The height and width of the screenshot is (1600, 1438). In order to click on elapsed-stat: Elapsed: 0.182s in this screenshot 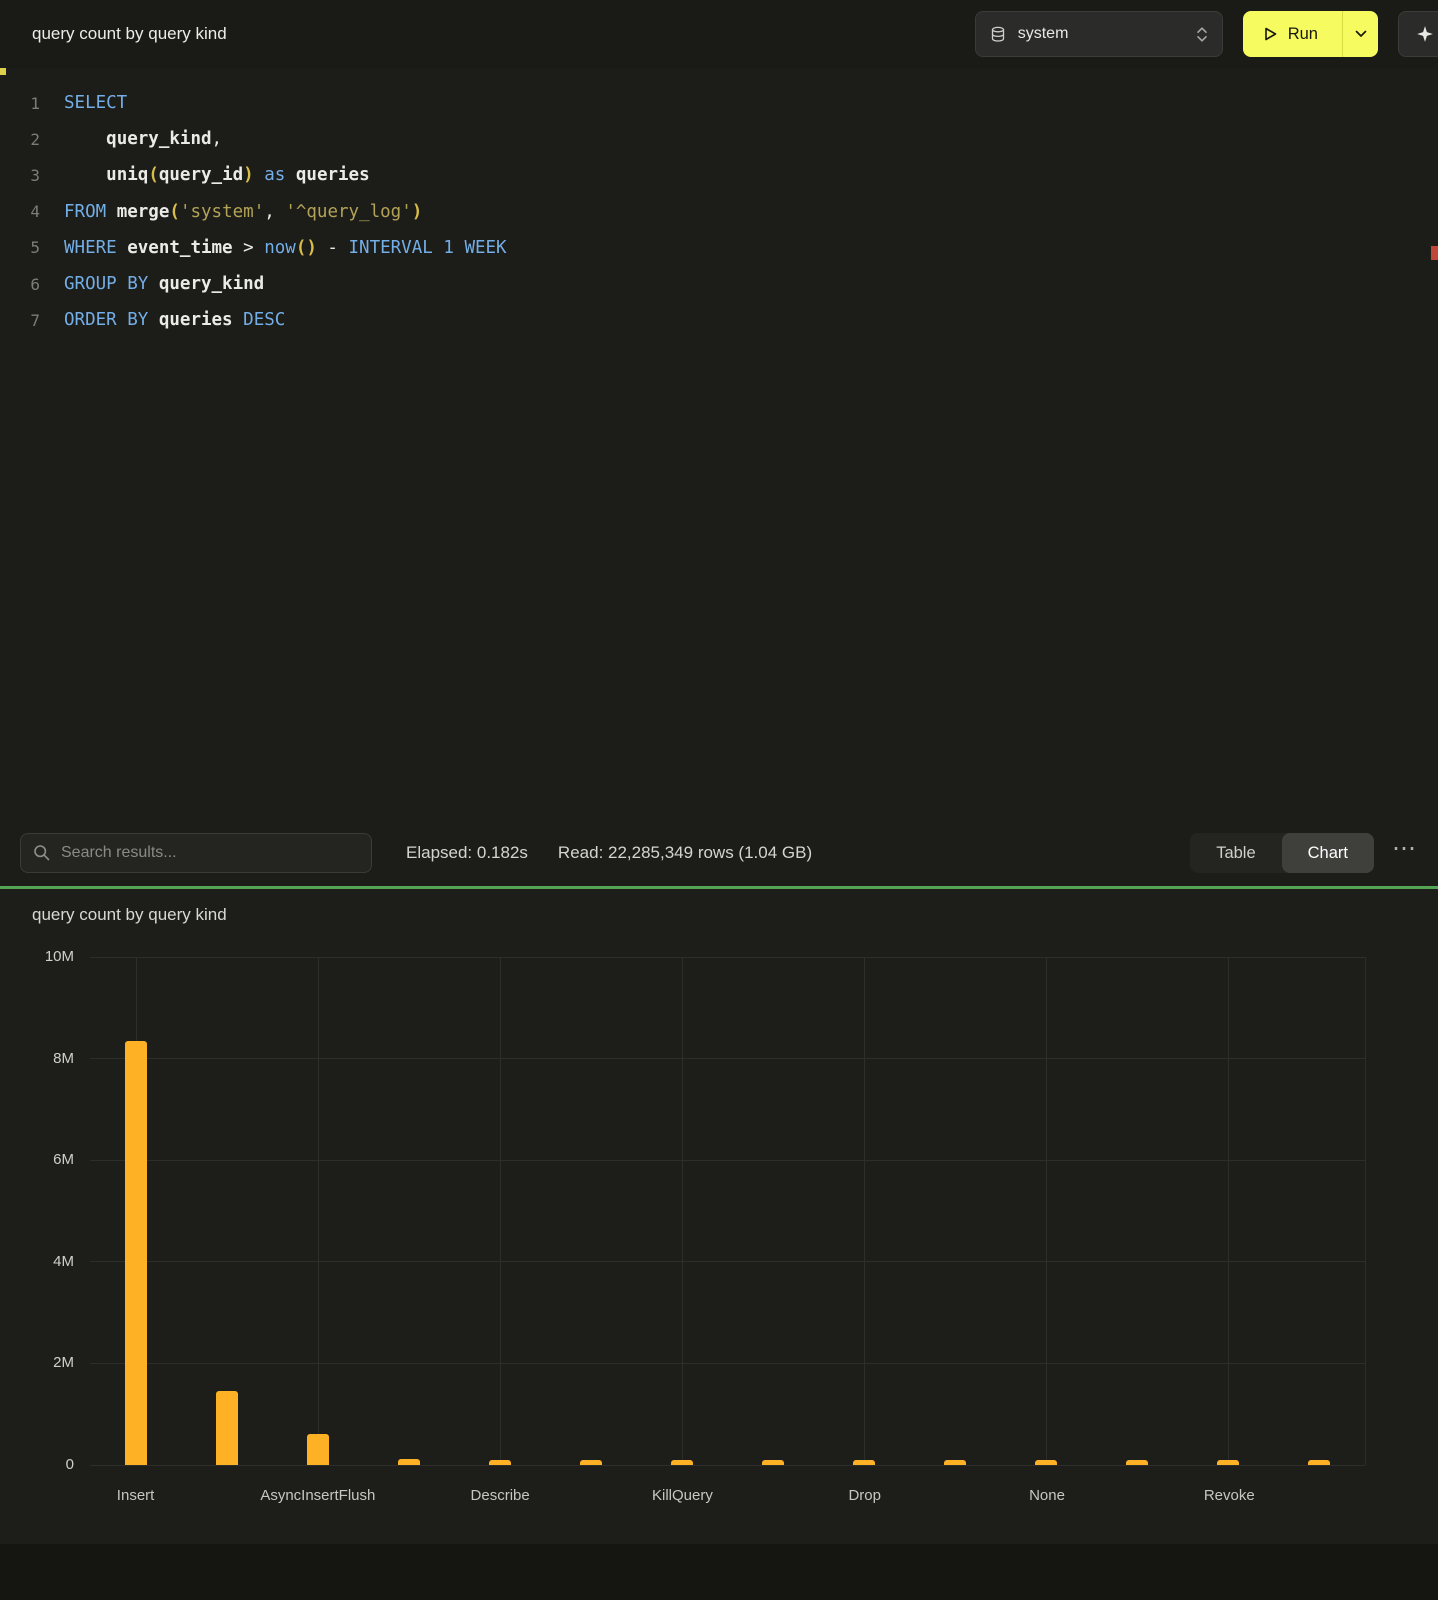, I will do `click(467, 852)`.